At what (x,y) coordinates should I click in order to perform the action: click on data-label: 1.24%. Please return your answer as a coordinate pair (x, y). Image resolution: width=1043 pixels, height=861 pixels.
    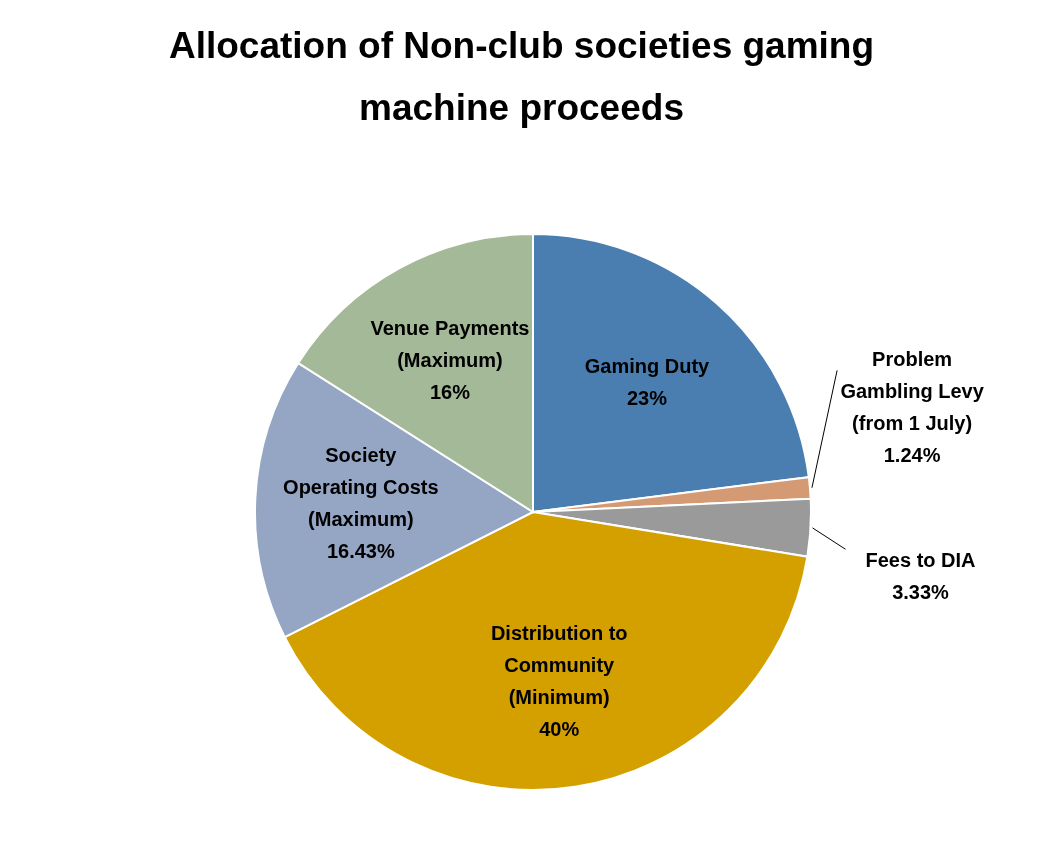
    Looking at the image, I should click on (912, 455).